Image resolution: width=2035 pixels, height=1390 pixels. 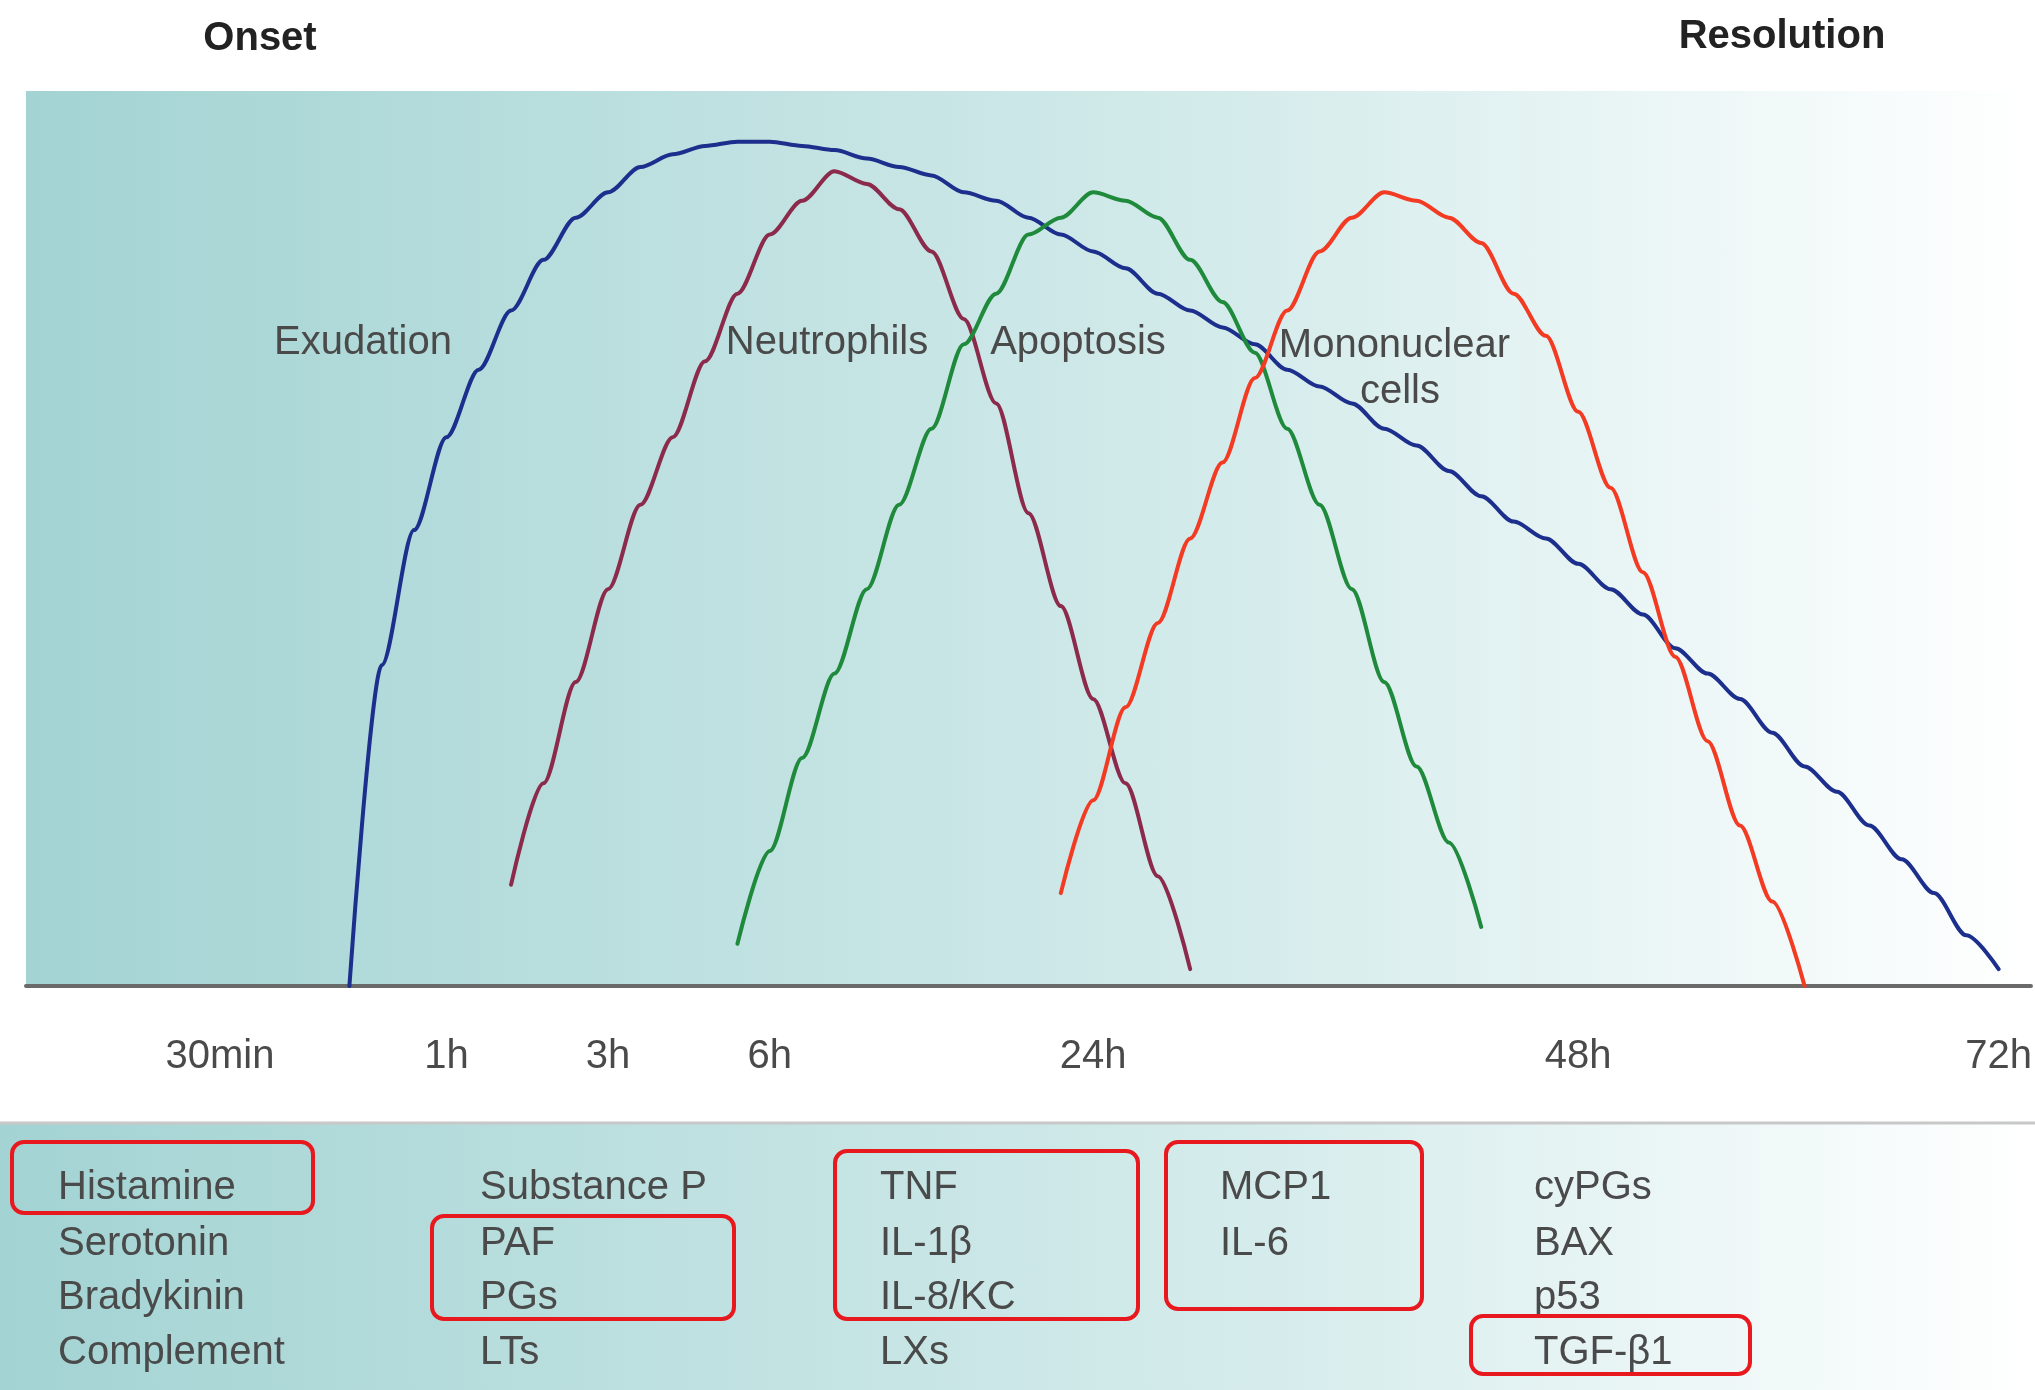 I want to click on text: Resolution, so click(x=1782, y=34).